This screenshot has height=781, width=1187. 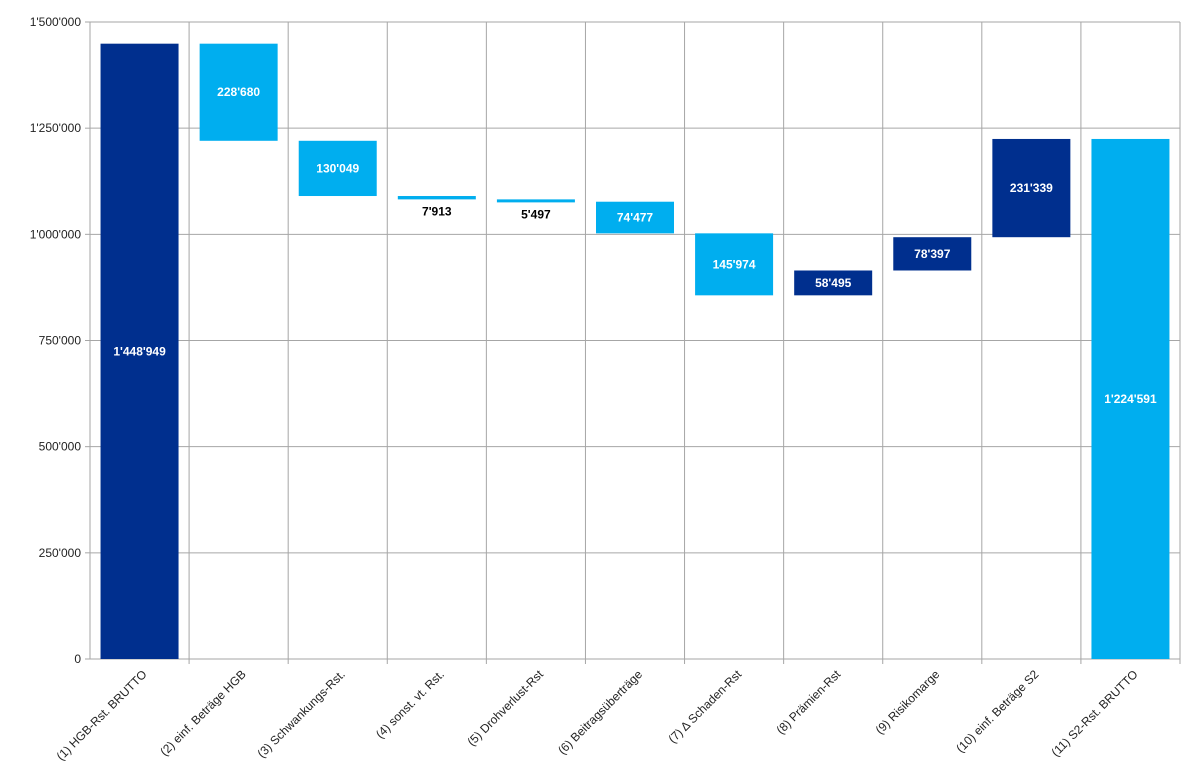 I want to click on x-tick-label: (9) Risikomarge, so click(x=908, y=702).